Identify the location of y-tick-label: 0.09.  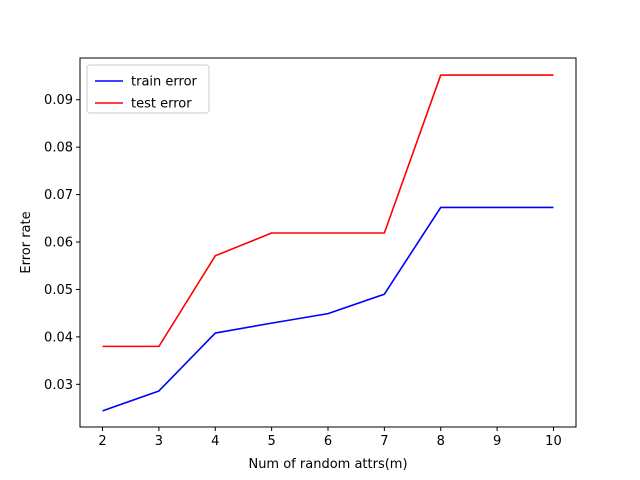
(58, 100).